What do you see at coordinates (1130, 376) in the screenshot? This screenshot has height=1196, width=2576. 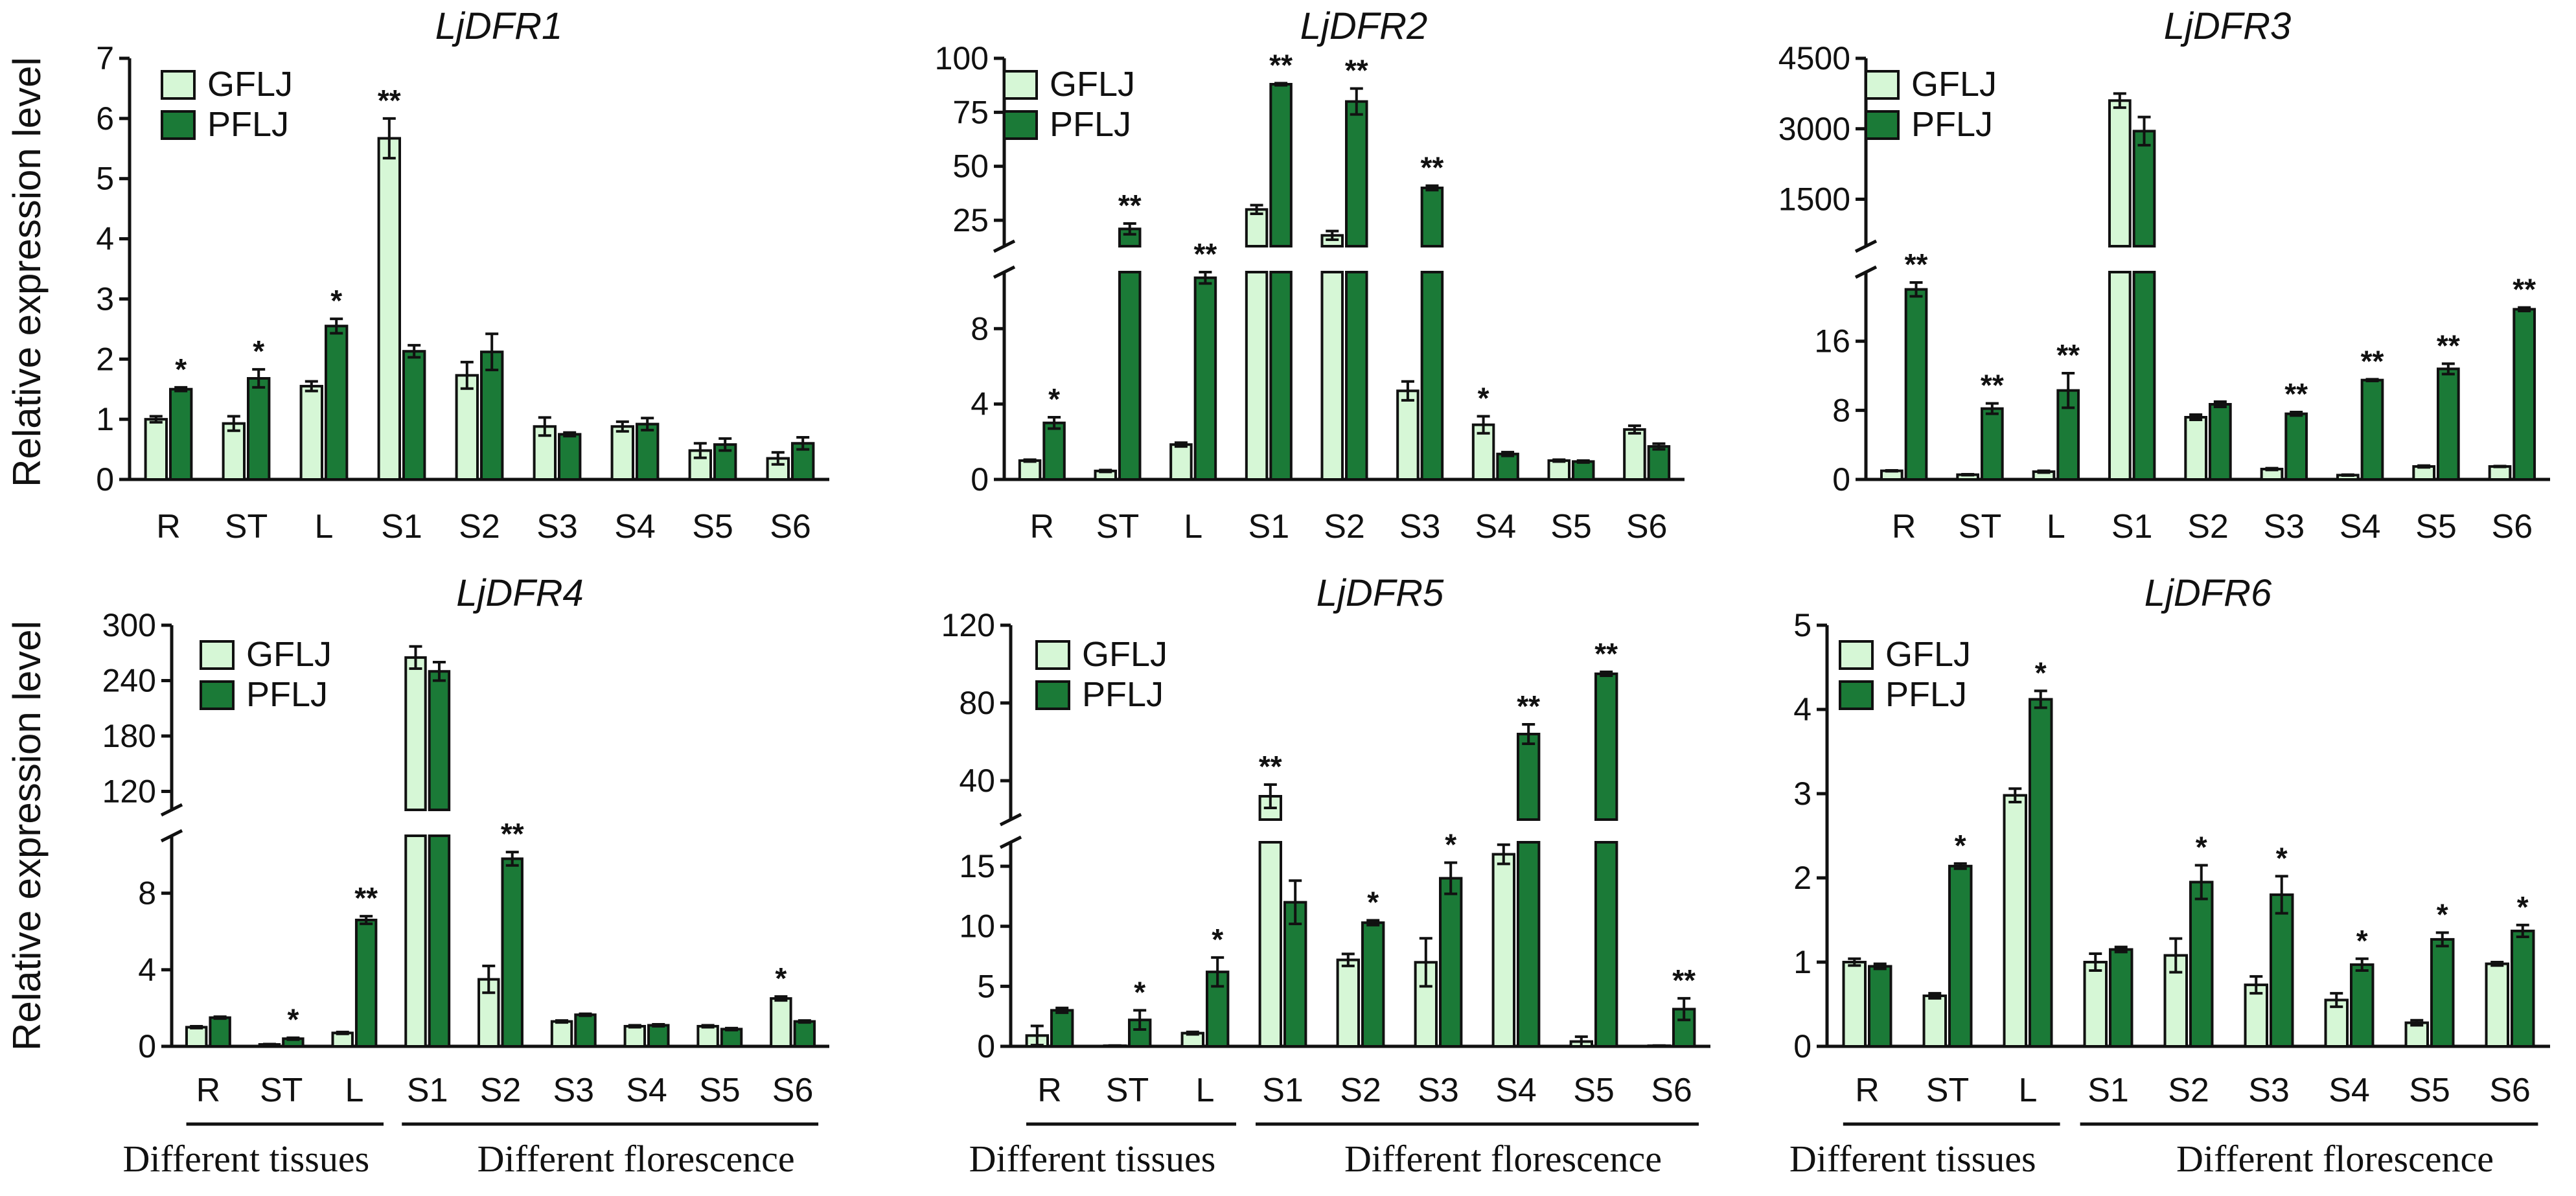 I see `bar-PFLJ-ST-lower` at bounding box center [1130, 376].